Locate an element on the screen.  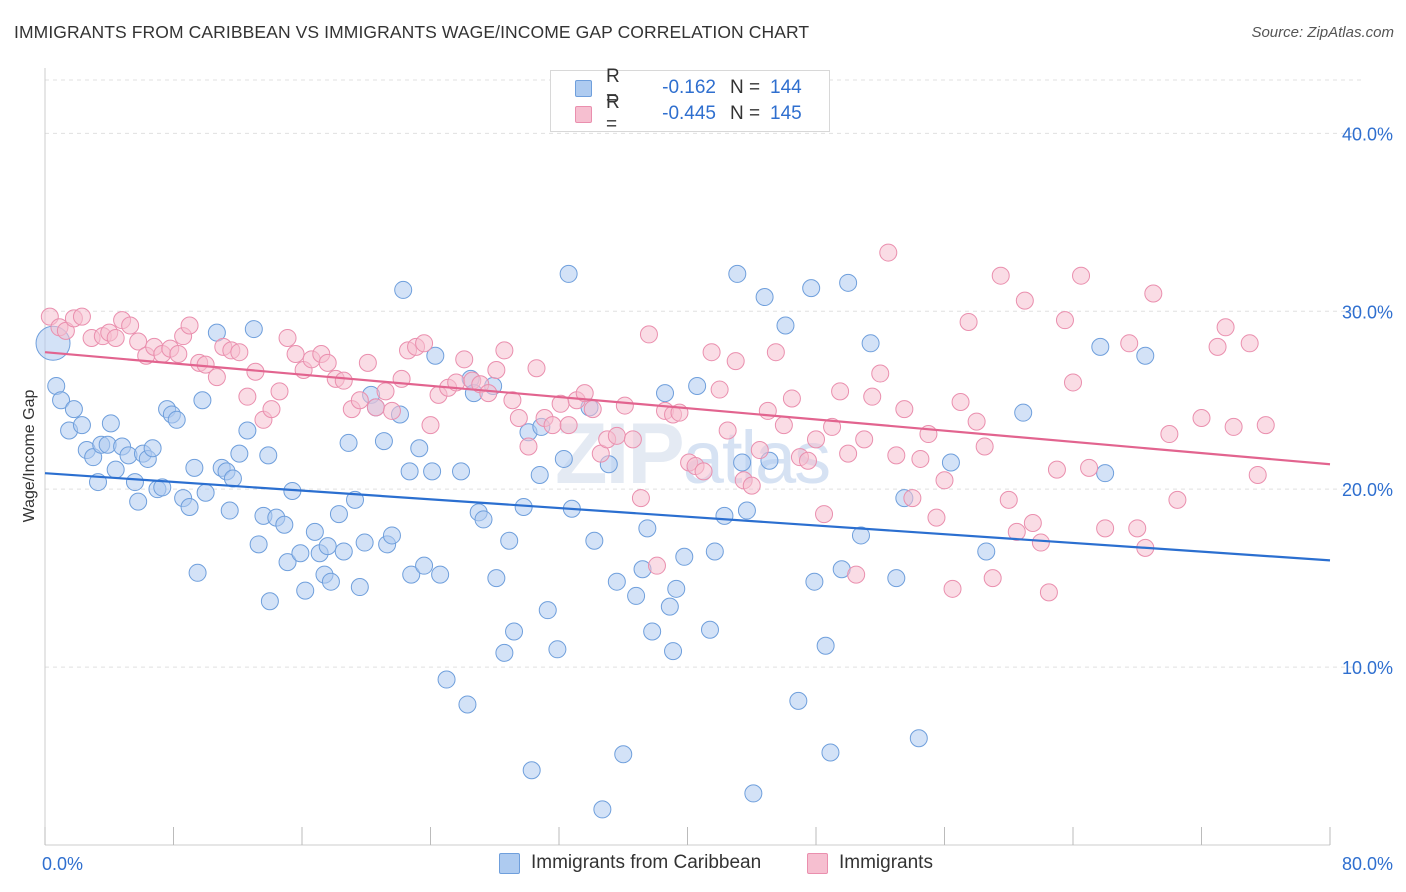
y-tick-label: 10.0% is located at coordinates (1367, 668).